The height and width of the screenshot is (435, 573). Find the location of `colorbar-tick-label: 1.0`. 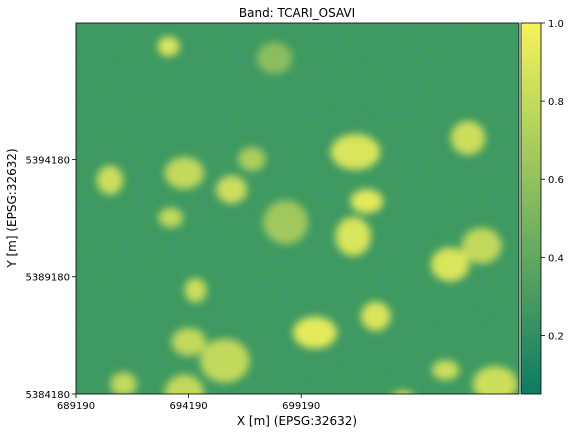

colorbar-tick-label: 1.0 is located at coordinates (556, 24).